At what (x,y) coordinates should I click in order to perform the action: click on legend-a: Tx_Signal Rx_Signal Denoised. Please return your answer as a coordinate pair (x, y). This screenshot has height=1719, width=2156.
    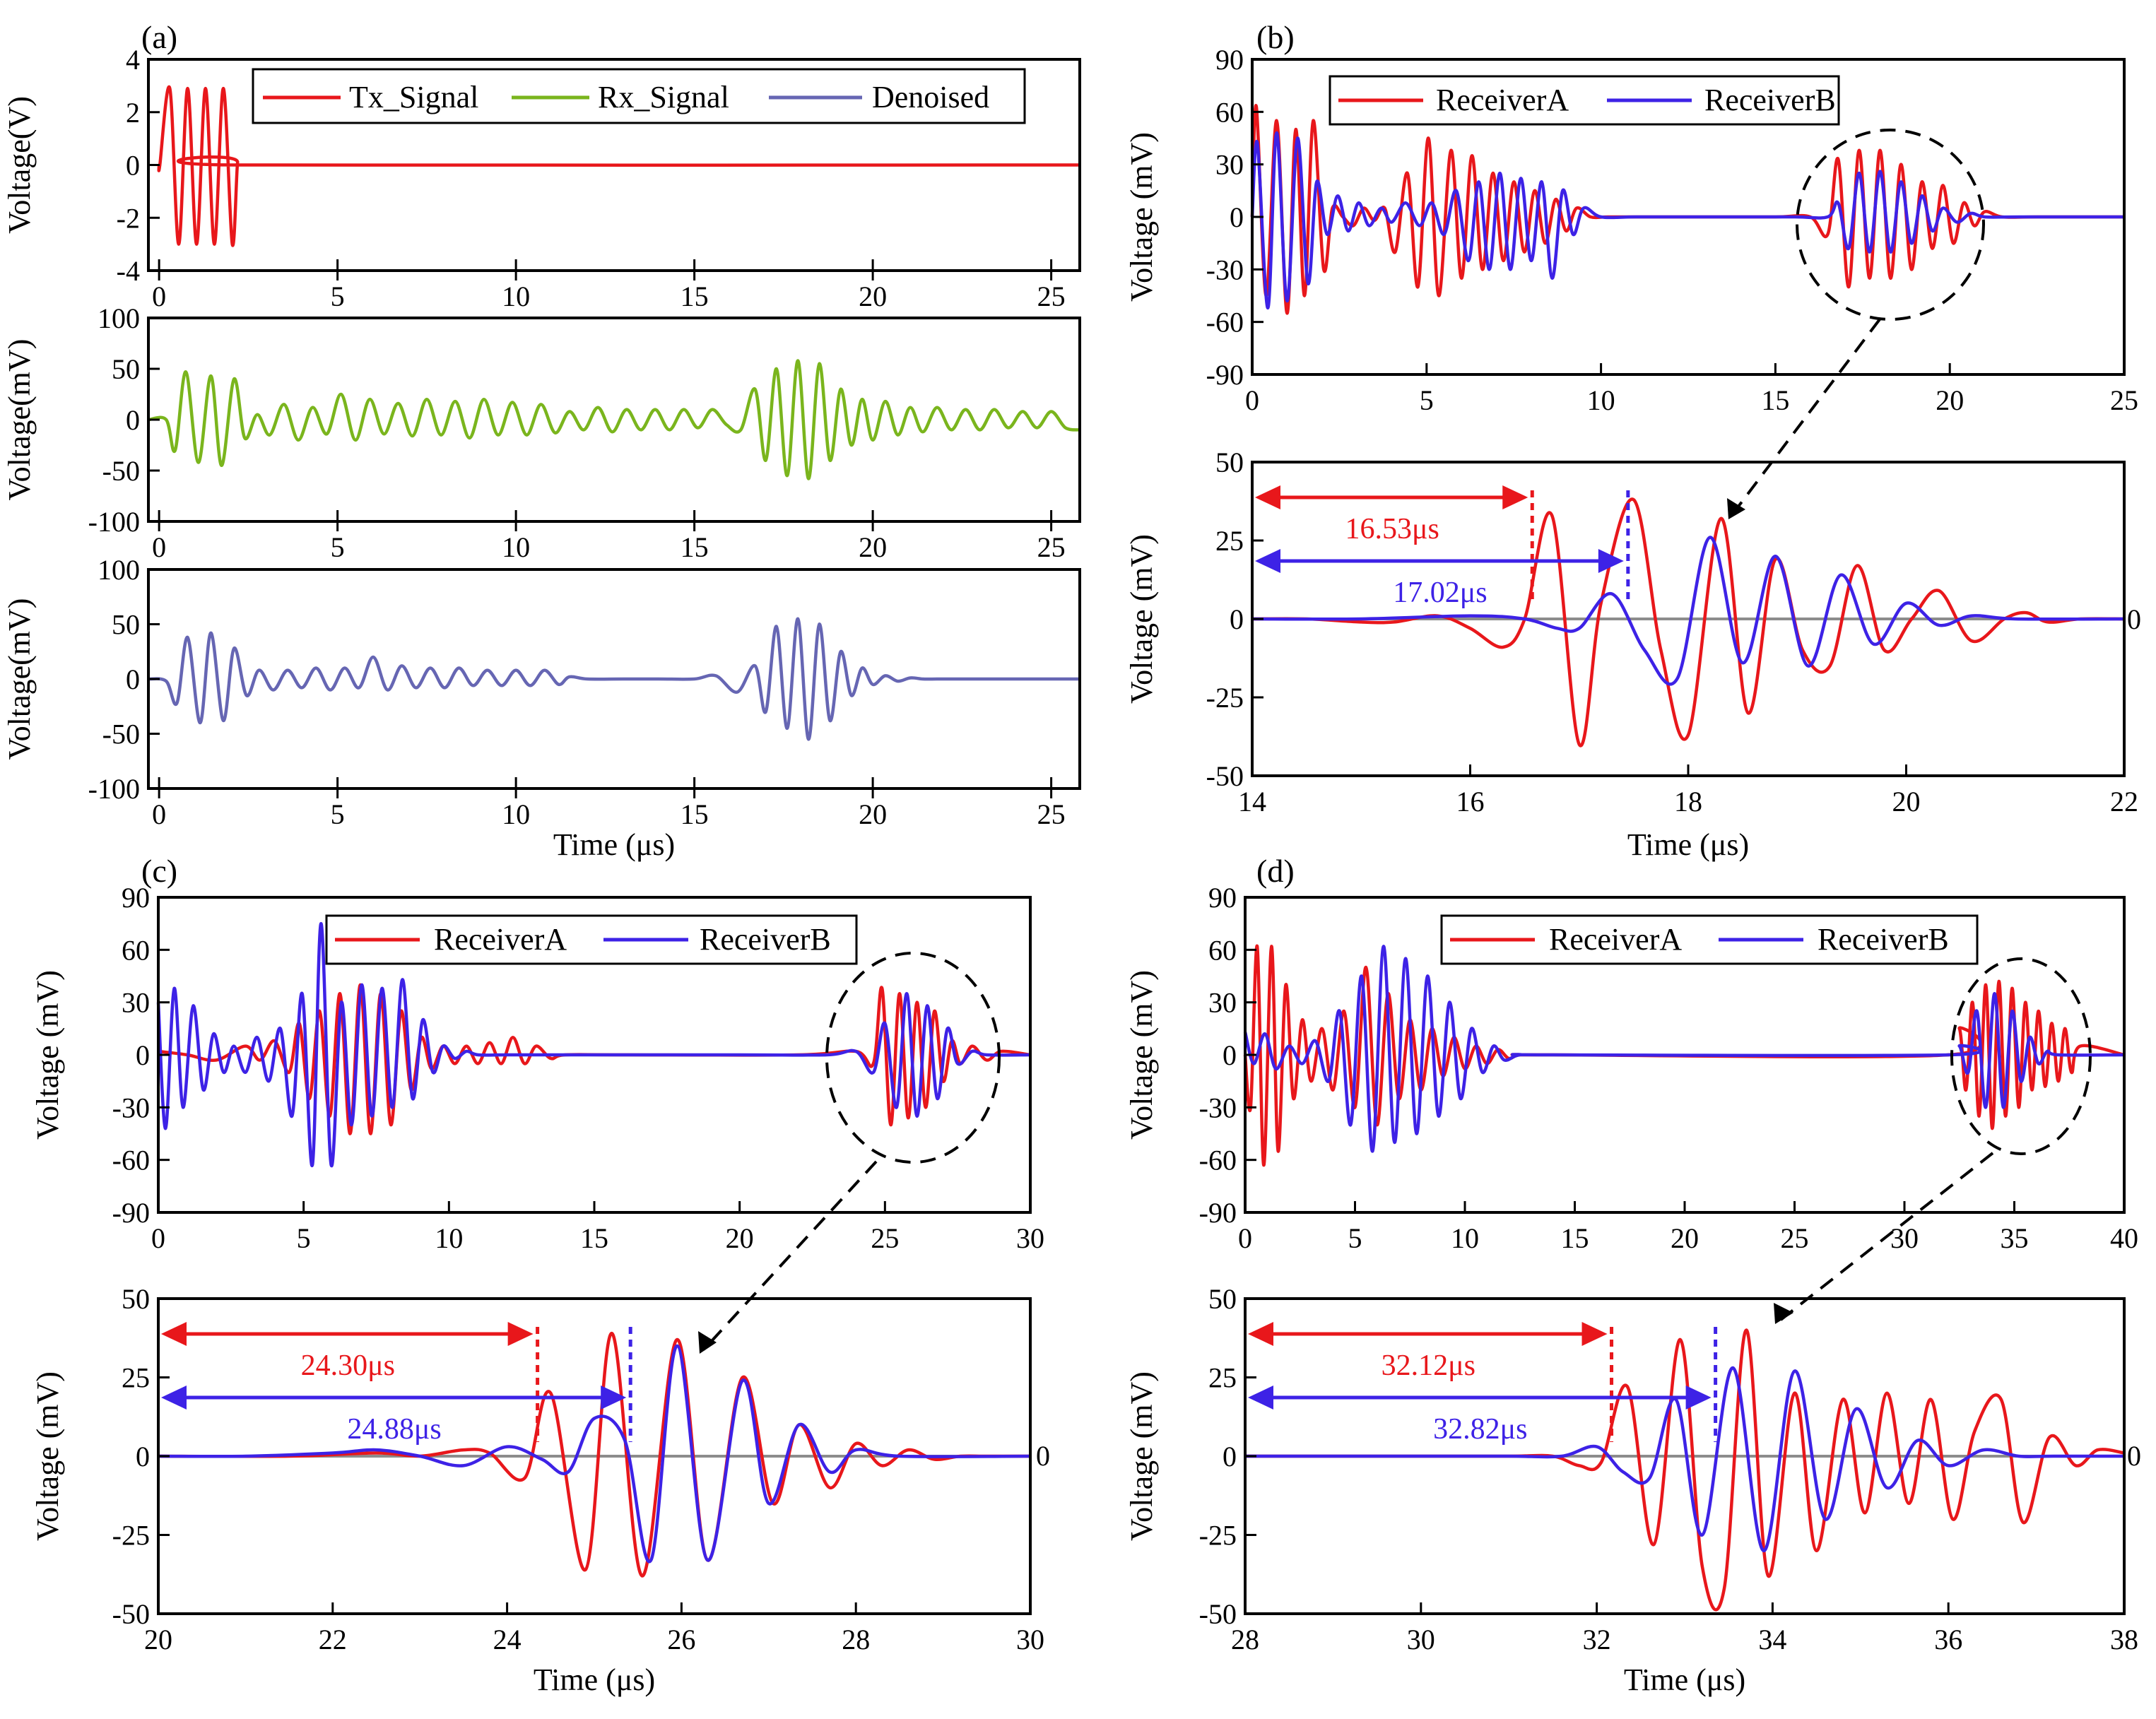
    Looking at the image, I should click on (639, 96).